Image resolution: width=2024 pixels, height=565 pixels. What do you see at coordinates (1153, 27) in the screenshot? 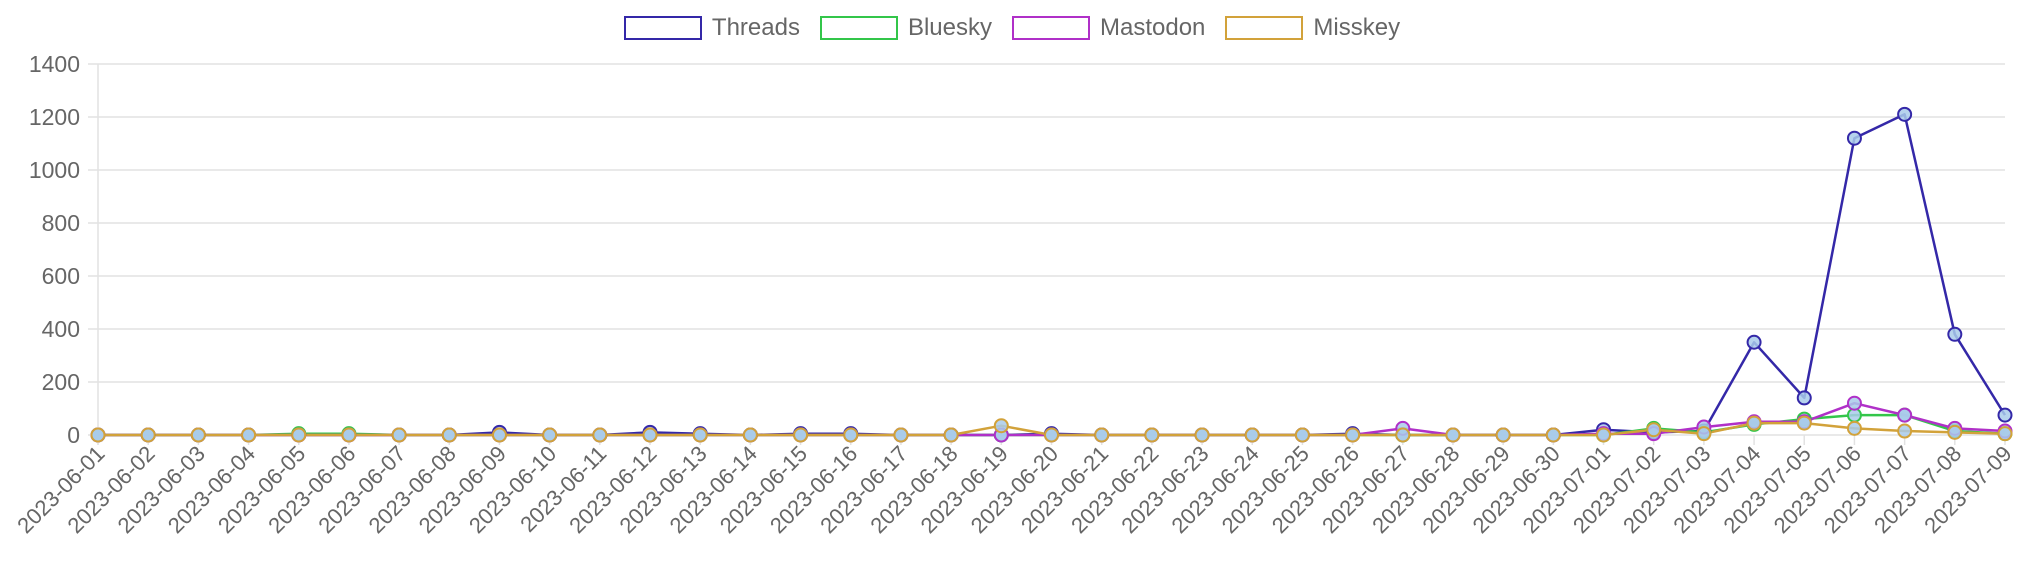
I see `legend-label: Mastodon` at bounding box center [1153, 27].